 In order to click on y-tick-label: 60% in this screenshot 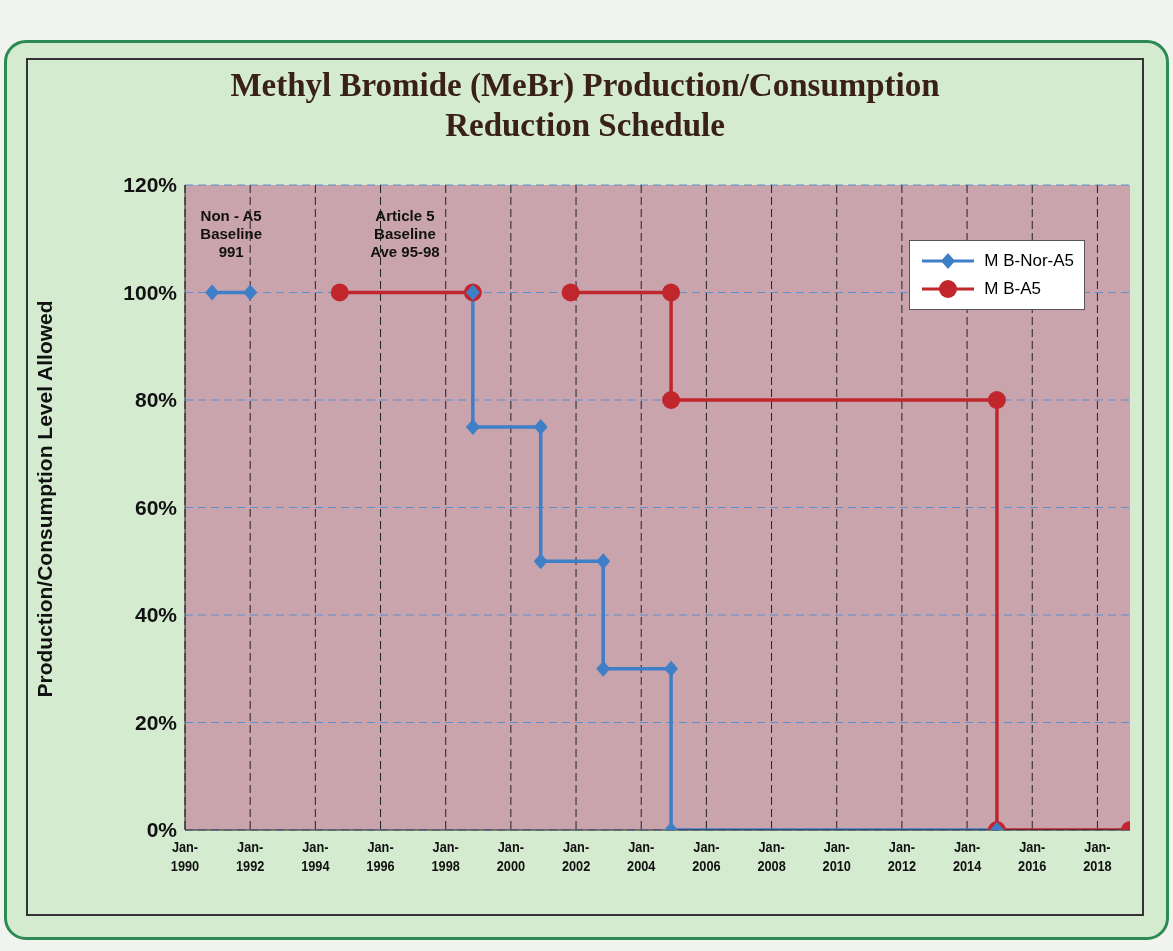, I will do `click(156, 507)`.